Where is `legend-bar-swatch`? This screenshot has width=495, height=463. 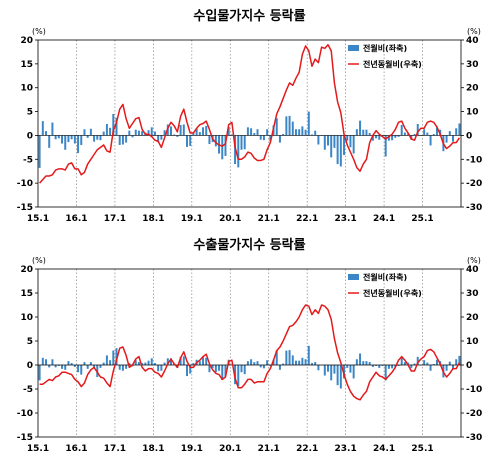
legend-bar-swatch is located at coordinates (353, 48).